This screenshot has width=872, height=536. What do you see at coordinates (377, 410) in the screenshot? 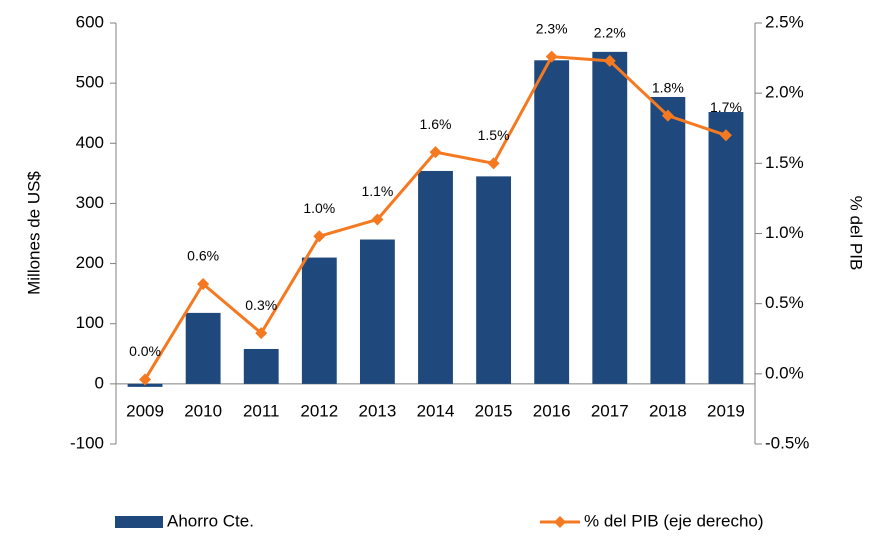
I see `x-tick-label: 2013` at bounding box center [377, 410].